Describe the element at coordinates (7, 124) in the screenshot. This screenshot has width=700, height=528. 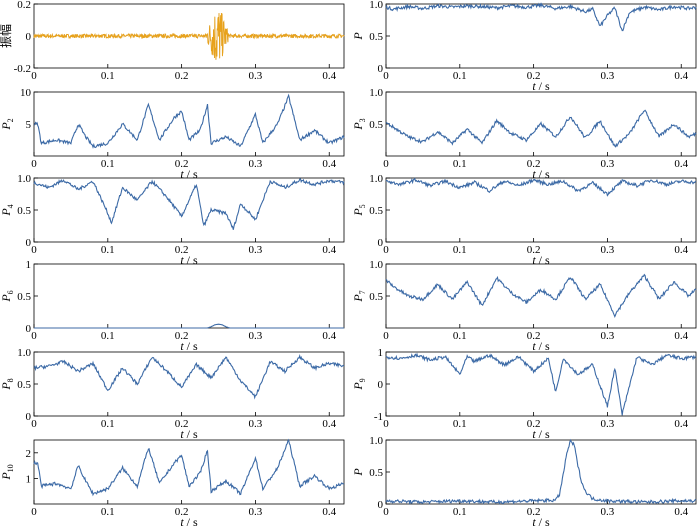
I see `y-axis-label: P2` at that location.